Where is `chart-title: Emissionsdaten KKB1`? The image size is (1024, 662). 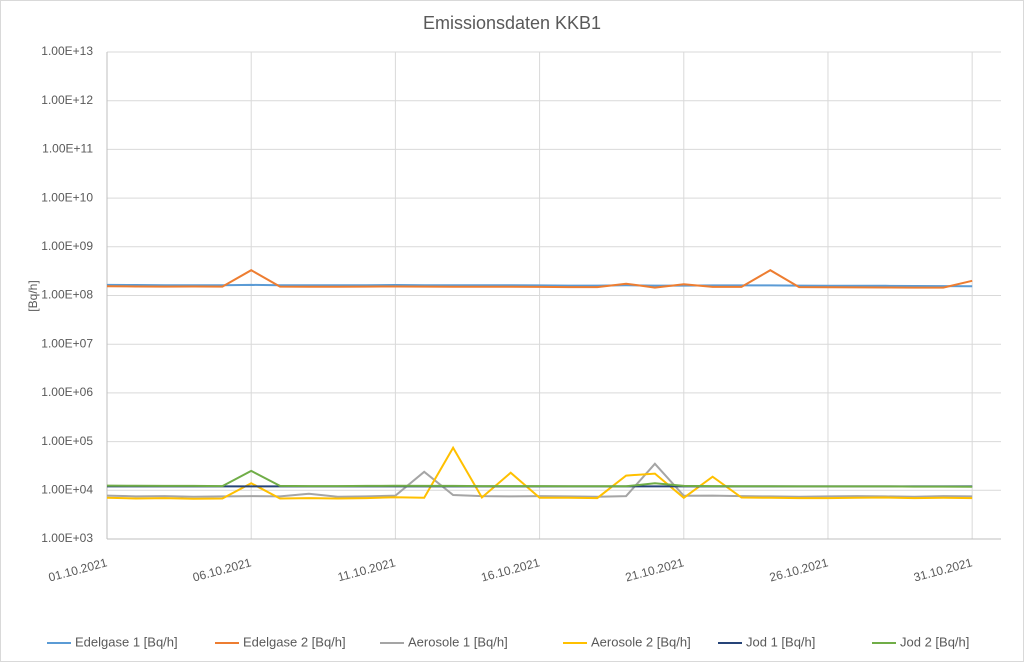 chart-title: Emissionsdaten KKB1 is located at coordinates (512, 23).